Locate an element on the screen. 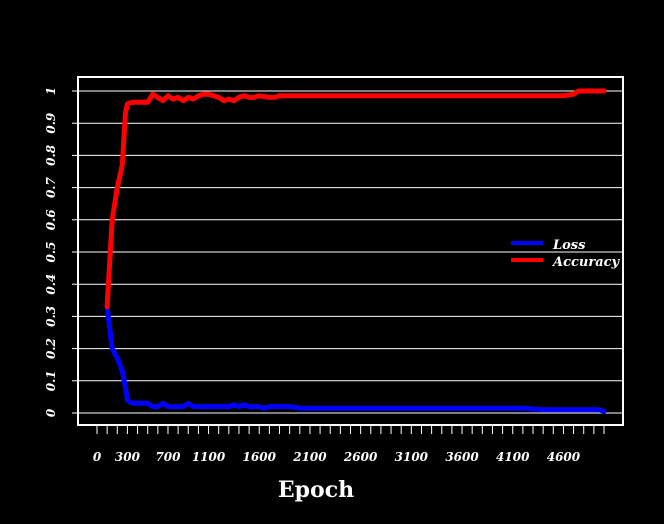 The image size is (664, 524). y-tick-label: 0.7 is located at coordinates (51, 188).